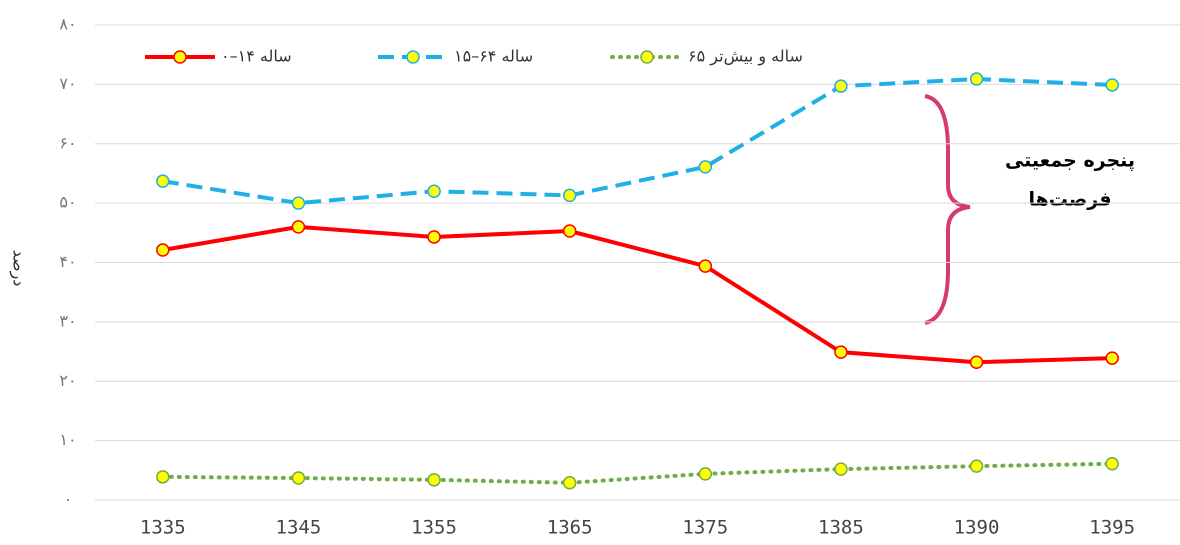 This screenshot has height=545, width=1180. What do you see at coordinates (67, 380) in the screenshot?
I see `y-tick-label: ۲۰` at bounding box center [67, 380].